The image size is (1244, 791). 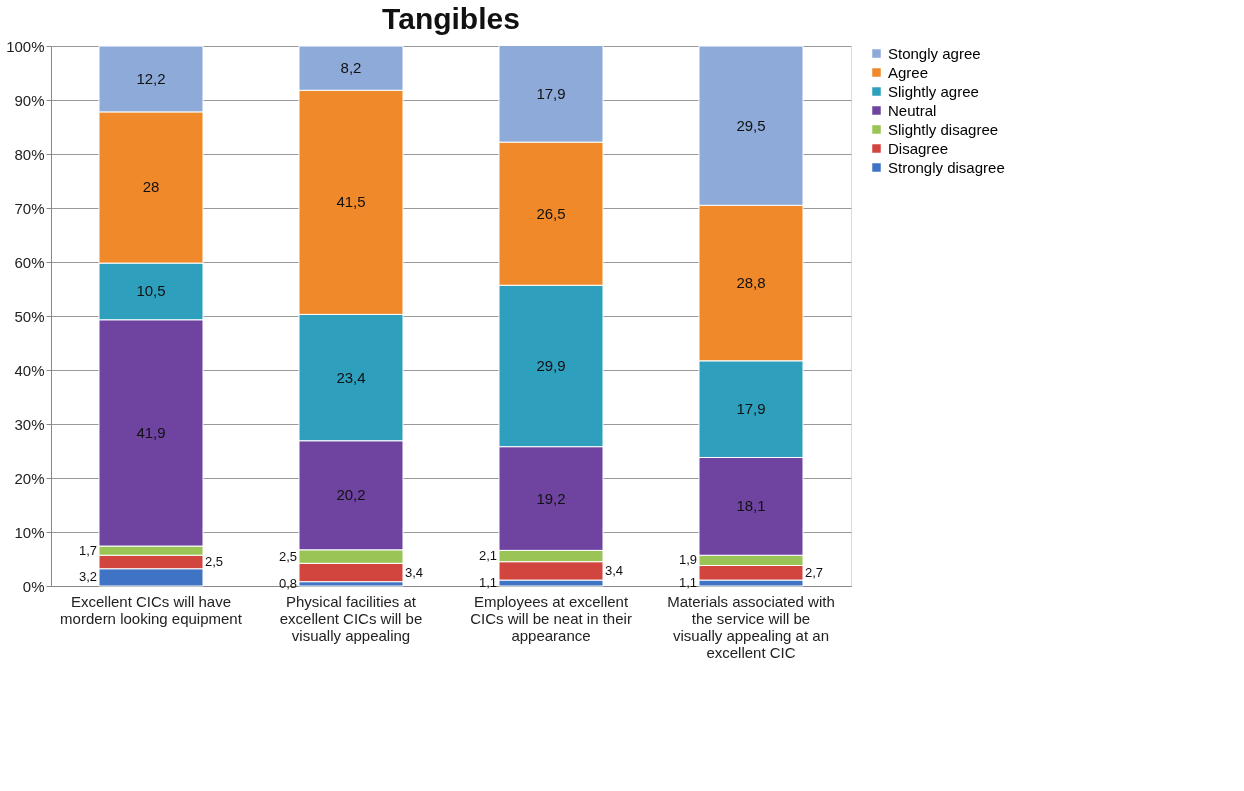 I want to click on data-label: 41,9, so click(x=151, y=432).